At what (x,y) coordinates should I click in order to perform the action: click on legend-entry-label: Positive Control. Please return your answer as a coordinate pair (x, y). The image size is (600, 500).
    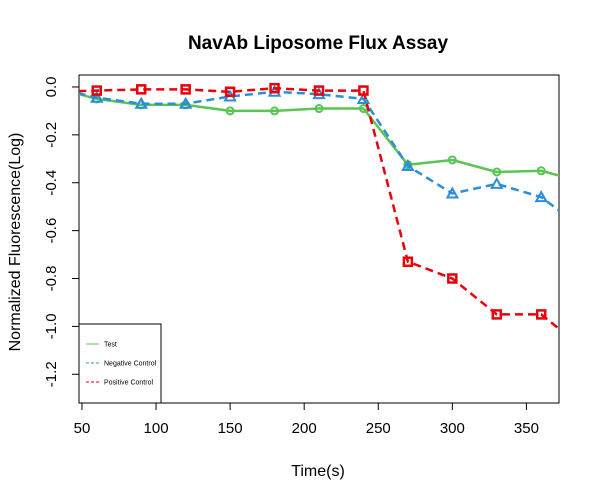
    Looking at the image, I should click on (128, 383).